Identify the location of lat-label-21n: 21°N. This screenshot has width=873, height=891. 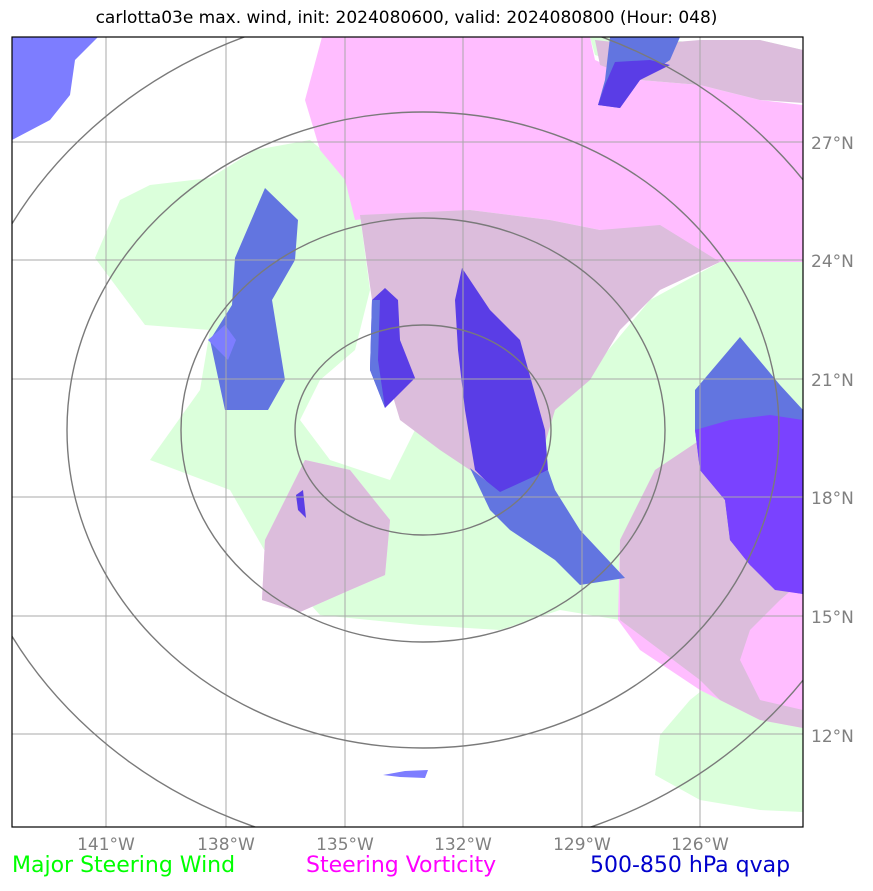
(832, 381).